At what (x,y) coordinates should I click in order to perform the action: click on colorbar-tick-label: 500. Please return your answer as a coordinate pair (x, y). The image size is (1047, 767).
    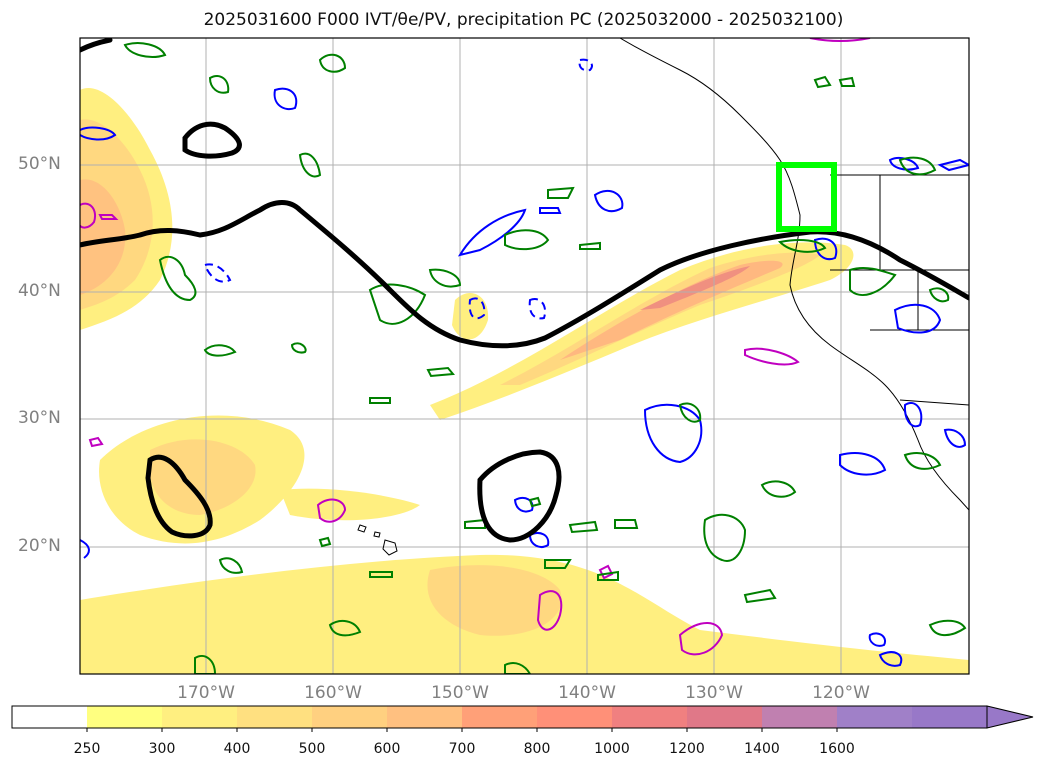
    Looking at the image, I should click on (312, 749).